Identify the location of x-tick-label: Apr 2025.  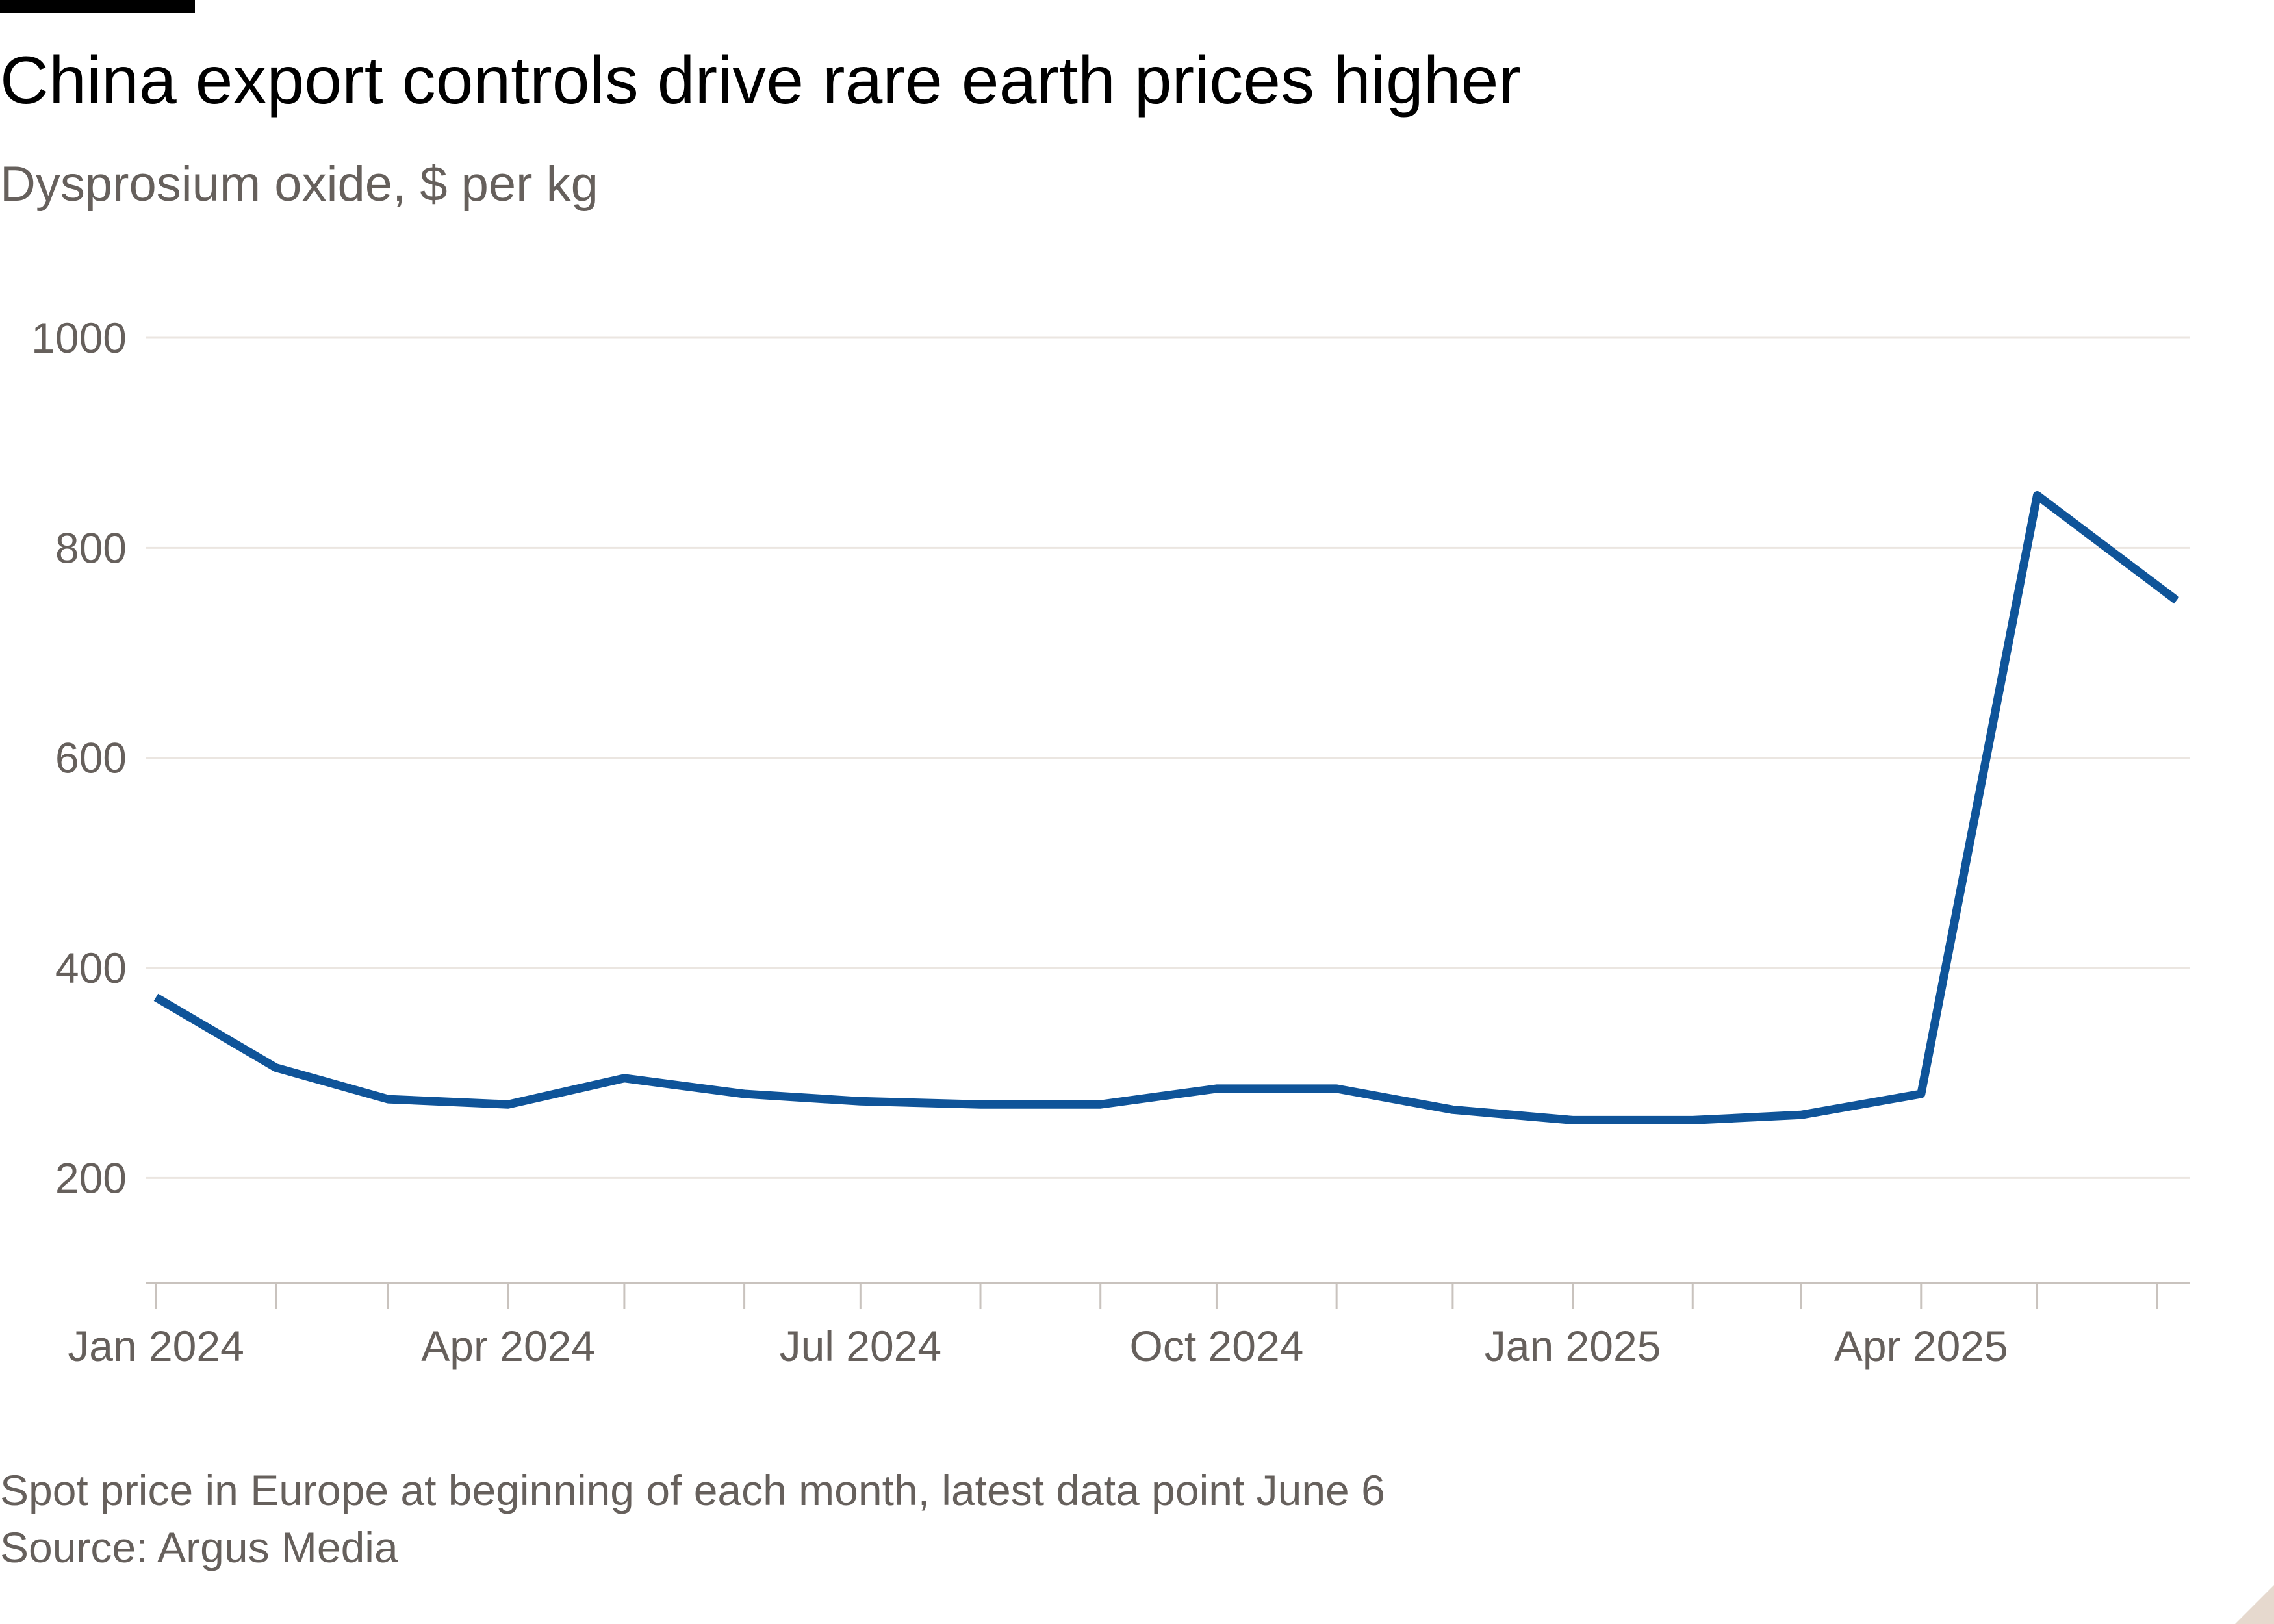
(1921, 1346).